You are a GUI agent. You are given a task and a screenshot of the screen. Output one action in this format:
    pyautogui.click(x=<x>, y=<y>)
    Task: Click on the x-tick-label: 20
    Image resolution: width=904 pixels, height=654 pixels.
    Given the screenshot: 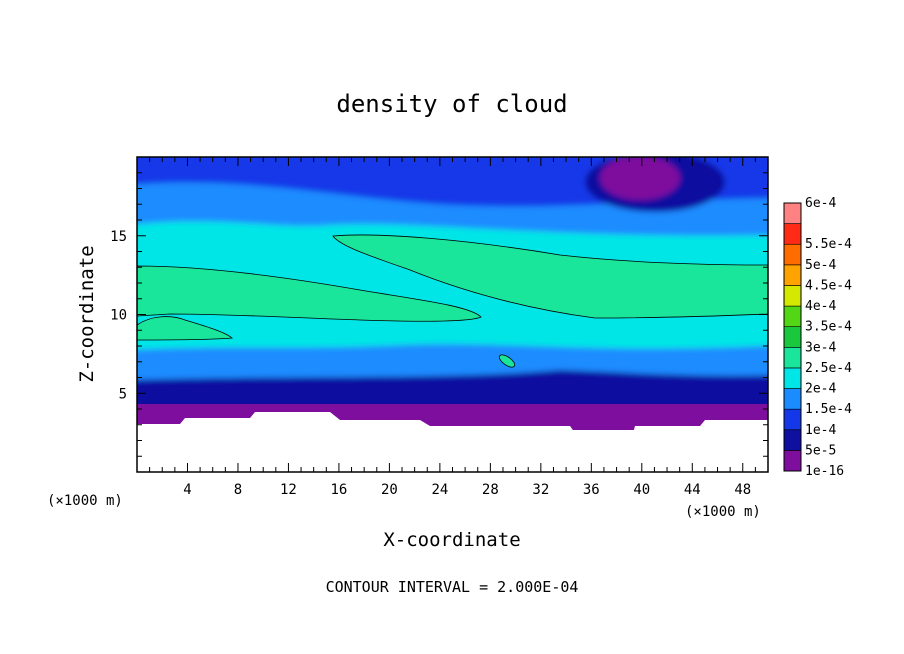 What is the action you would take?
    pyautogui.click(x=389, y=490)
    